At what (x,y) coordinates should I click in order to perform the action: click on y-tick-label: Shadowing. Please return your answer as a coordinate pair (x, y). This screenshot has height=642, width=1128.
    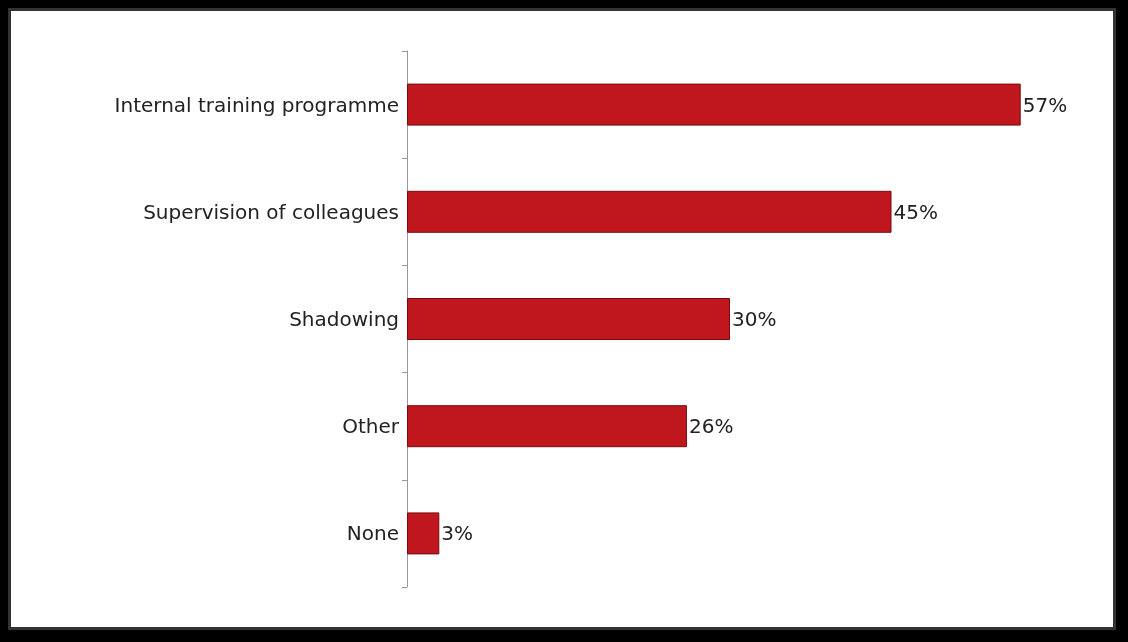
    Looking at the image, I should click on (344, 319).